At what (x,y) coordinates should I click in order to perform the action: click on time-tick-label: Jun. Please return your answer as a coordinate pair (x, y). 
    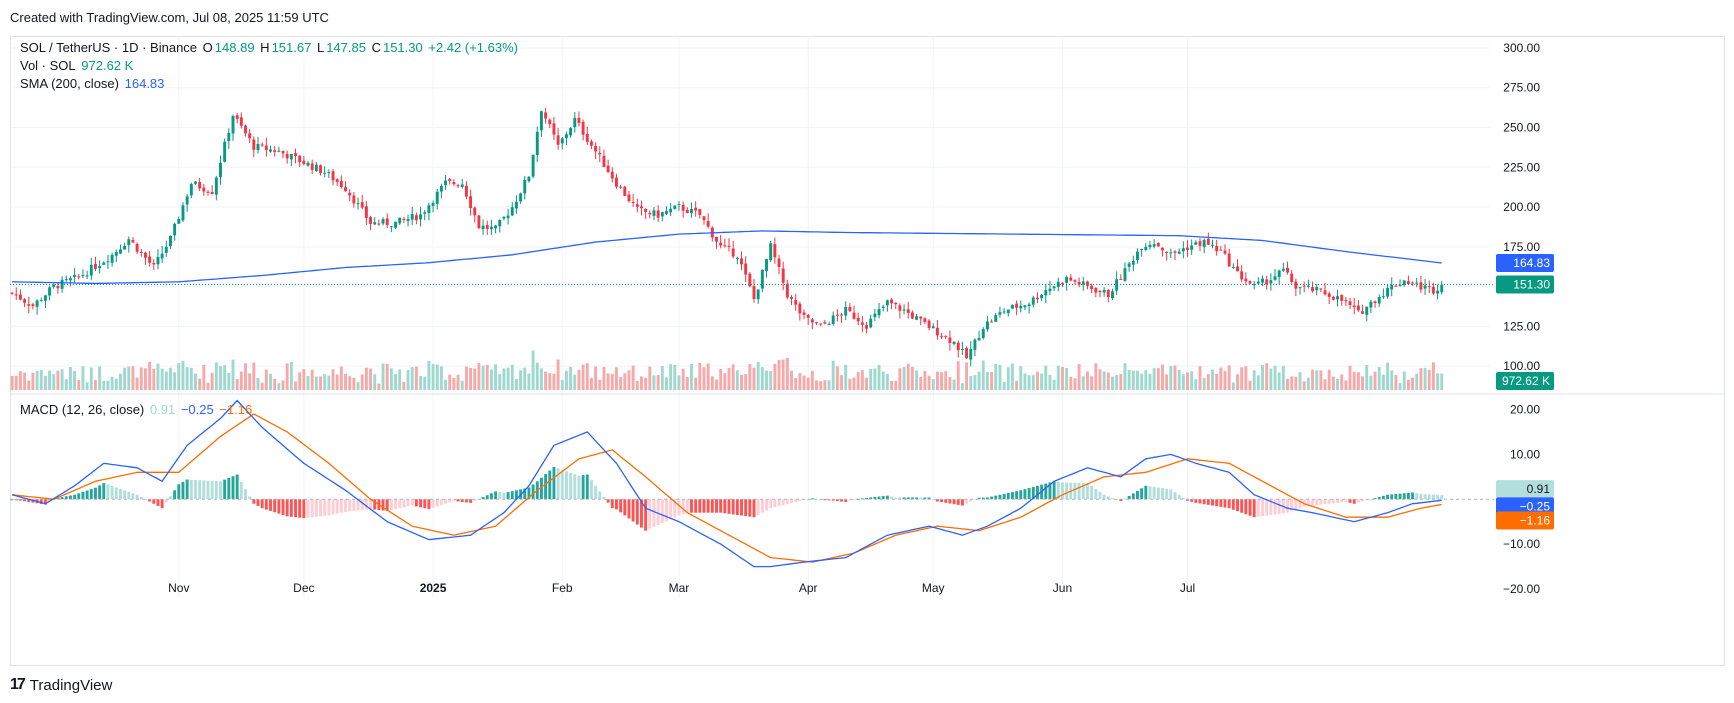
    Looking at the image, I should click on (1062, 588).